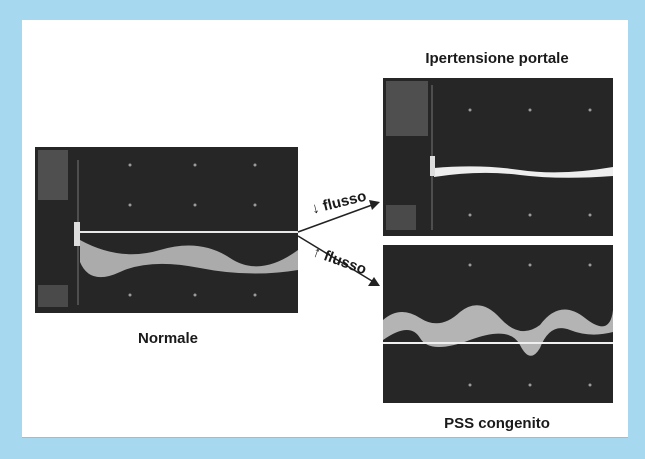  Describe the element at coordinates (498, 157) in the screenshot. I see `doppler-hypertension` at that location.